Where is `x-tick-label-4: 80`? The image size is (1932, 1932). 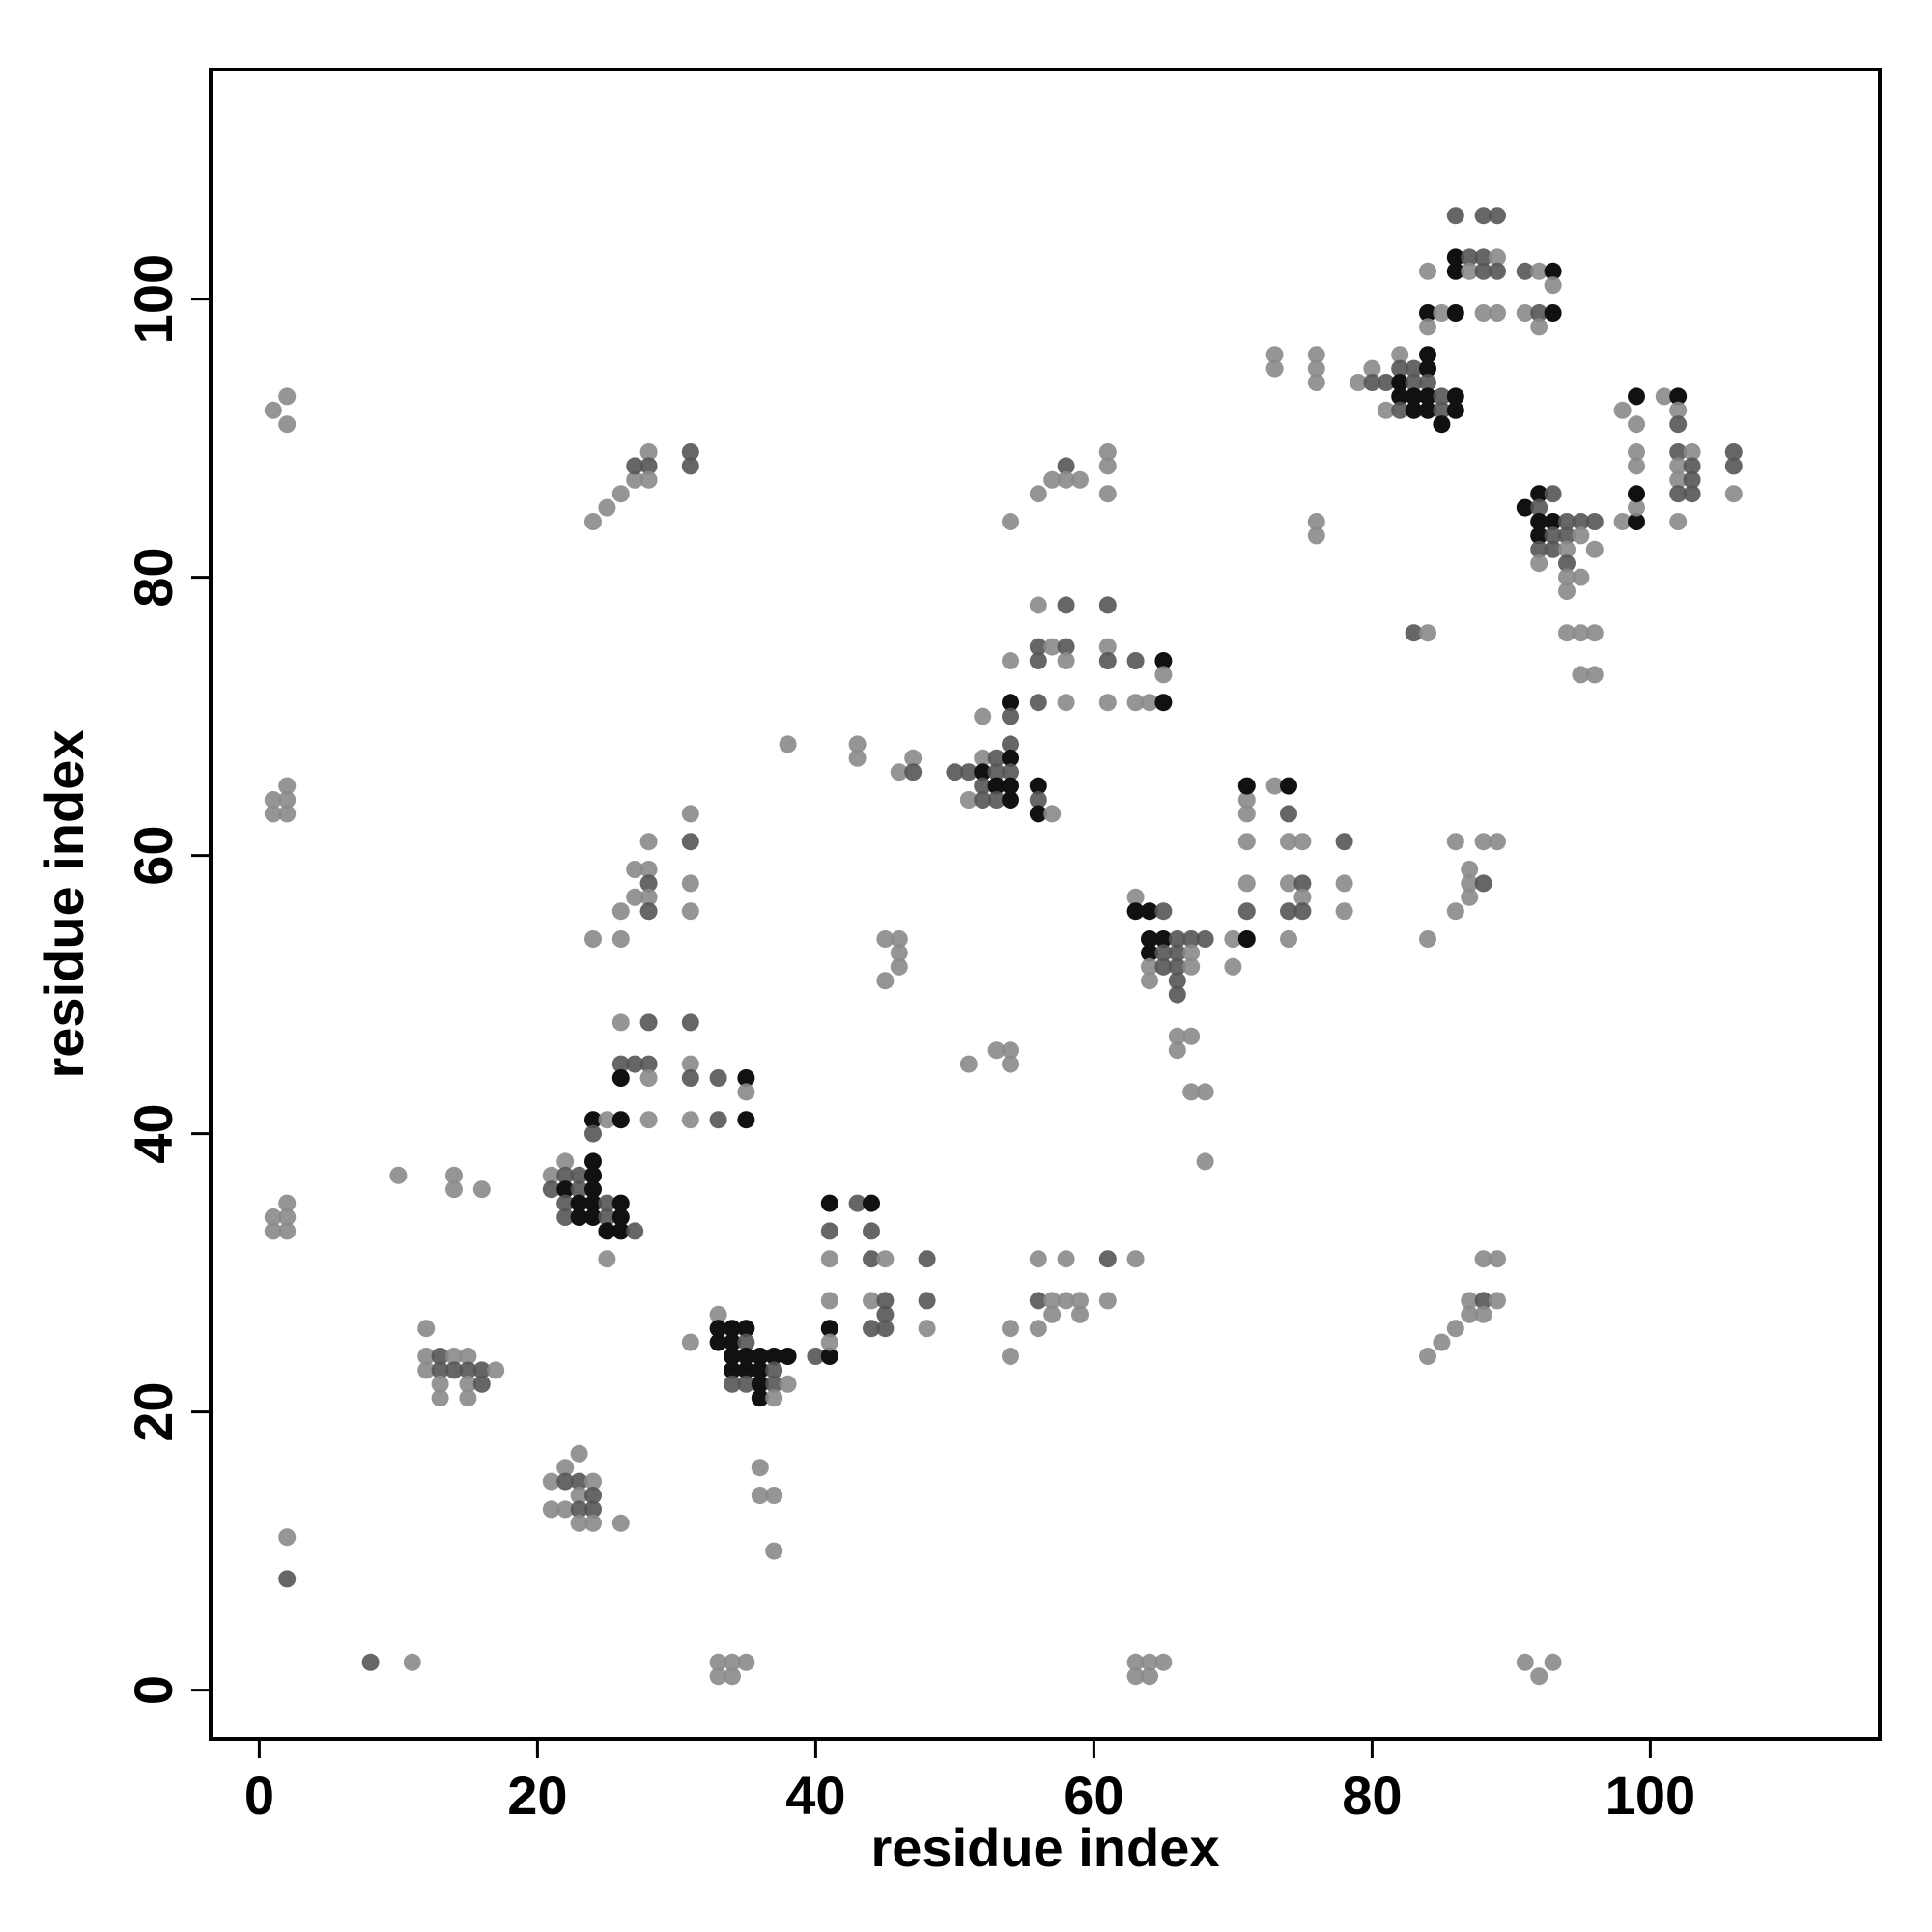
x-tick-label-4: 80 is located at coordinates (1372, 1795).